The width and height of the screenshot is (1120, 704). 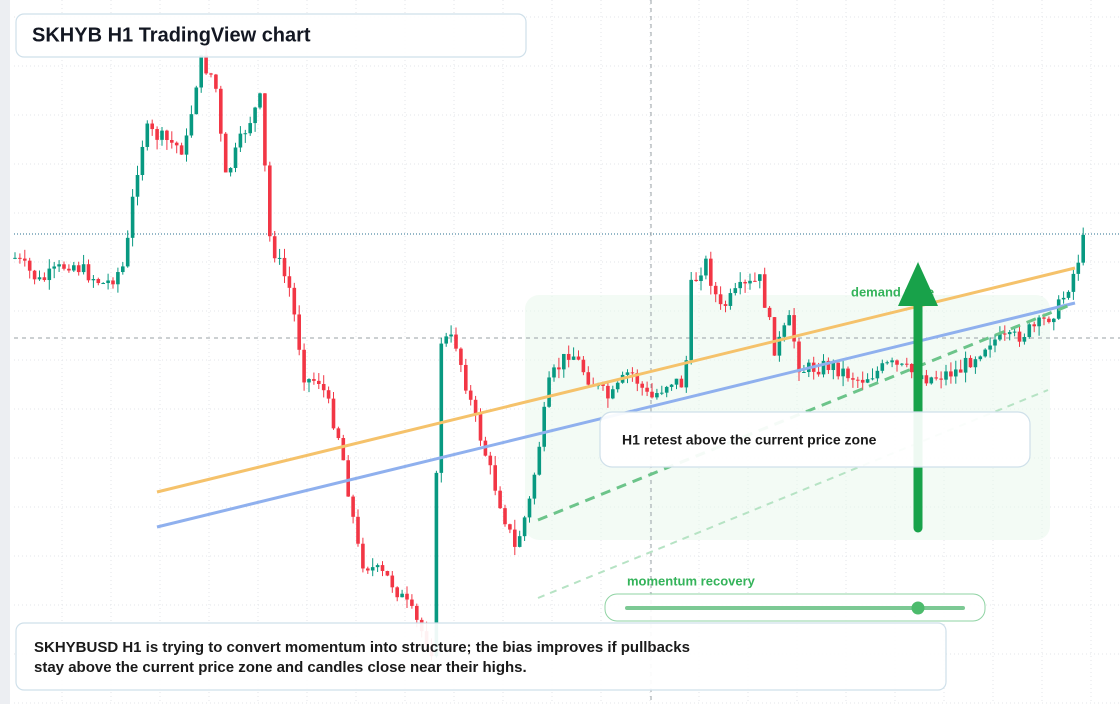 What do you see at coordinates (918, 608) in the screenshot?
I see `slider-knob` at bounding box center [918, 608].